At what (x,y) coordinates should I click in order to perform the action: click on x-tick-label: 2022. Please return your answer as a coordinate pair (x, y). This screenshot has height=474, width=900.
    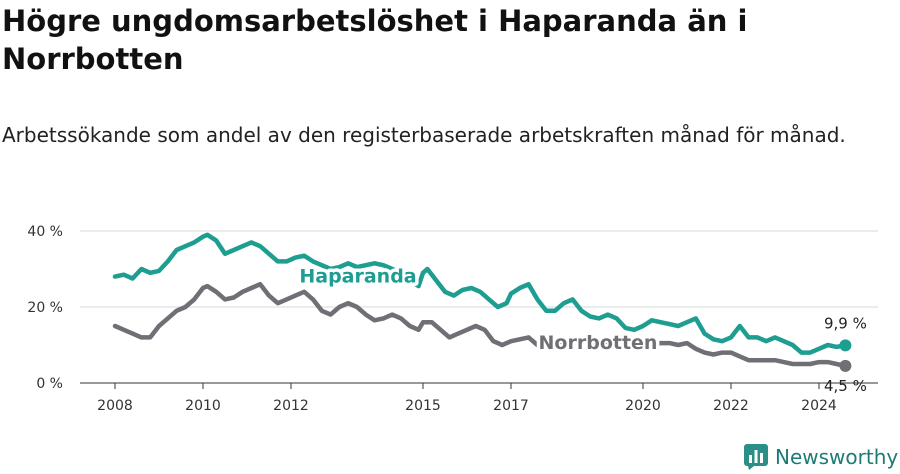
    Looking at the image, I should click on (731, 406).